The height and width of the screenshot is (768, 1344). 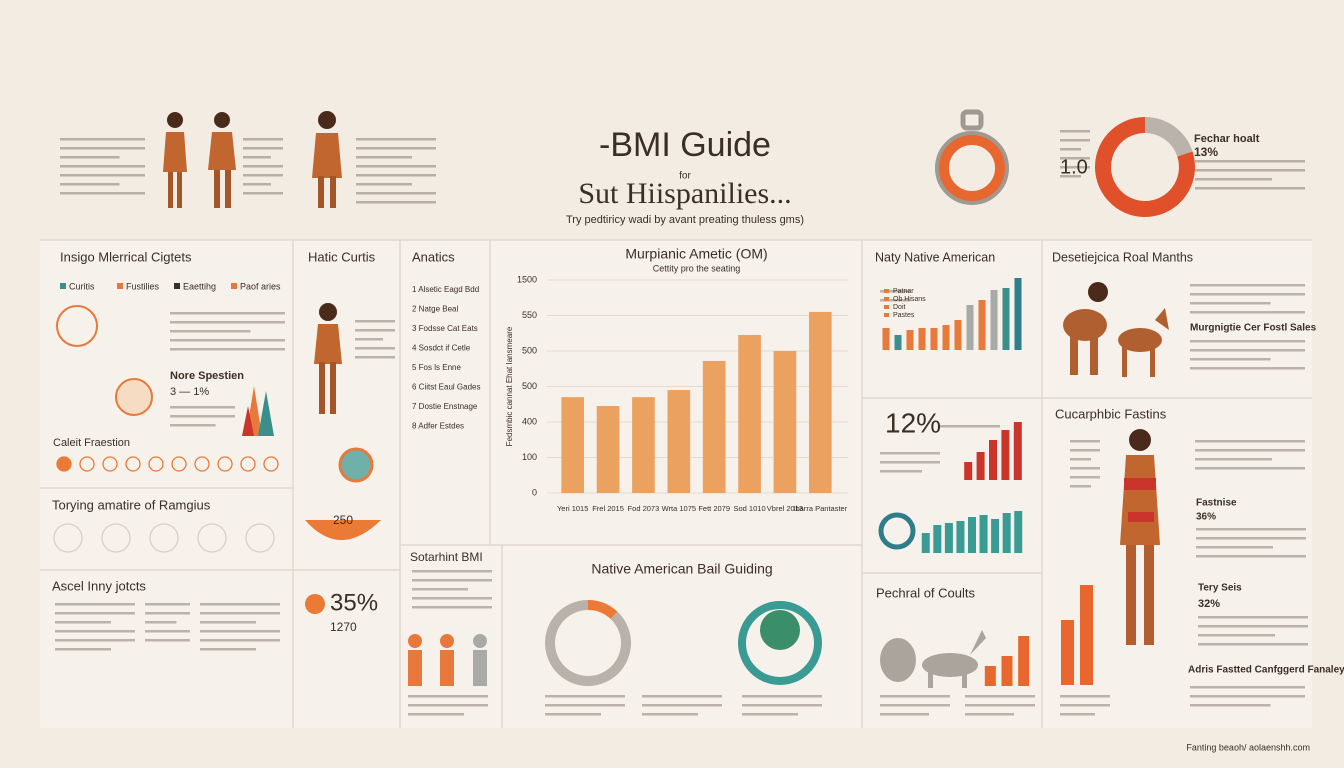 I want to click on donut-segment, so click(x=602, y=610).